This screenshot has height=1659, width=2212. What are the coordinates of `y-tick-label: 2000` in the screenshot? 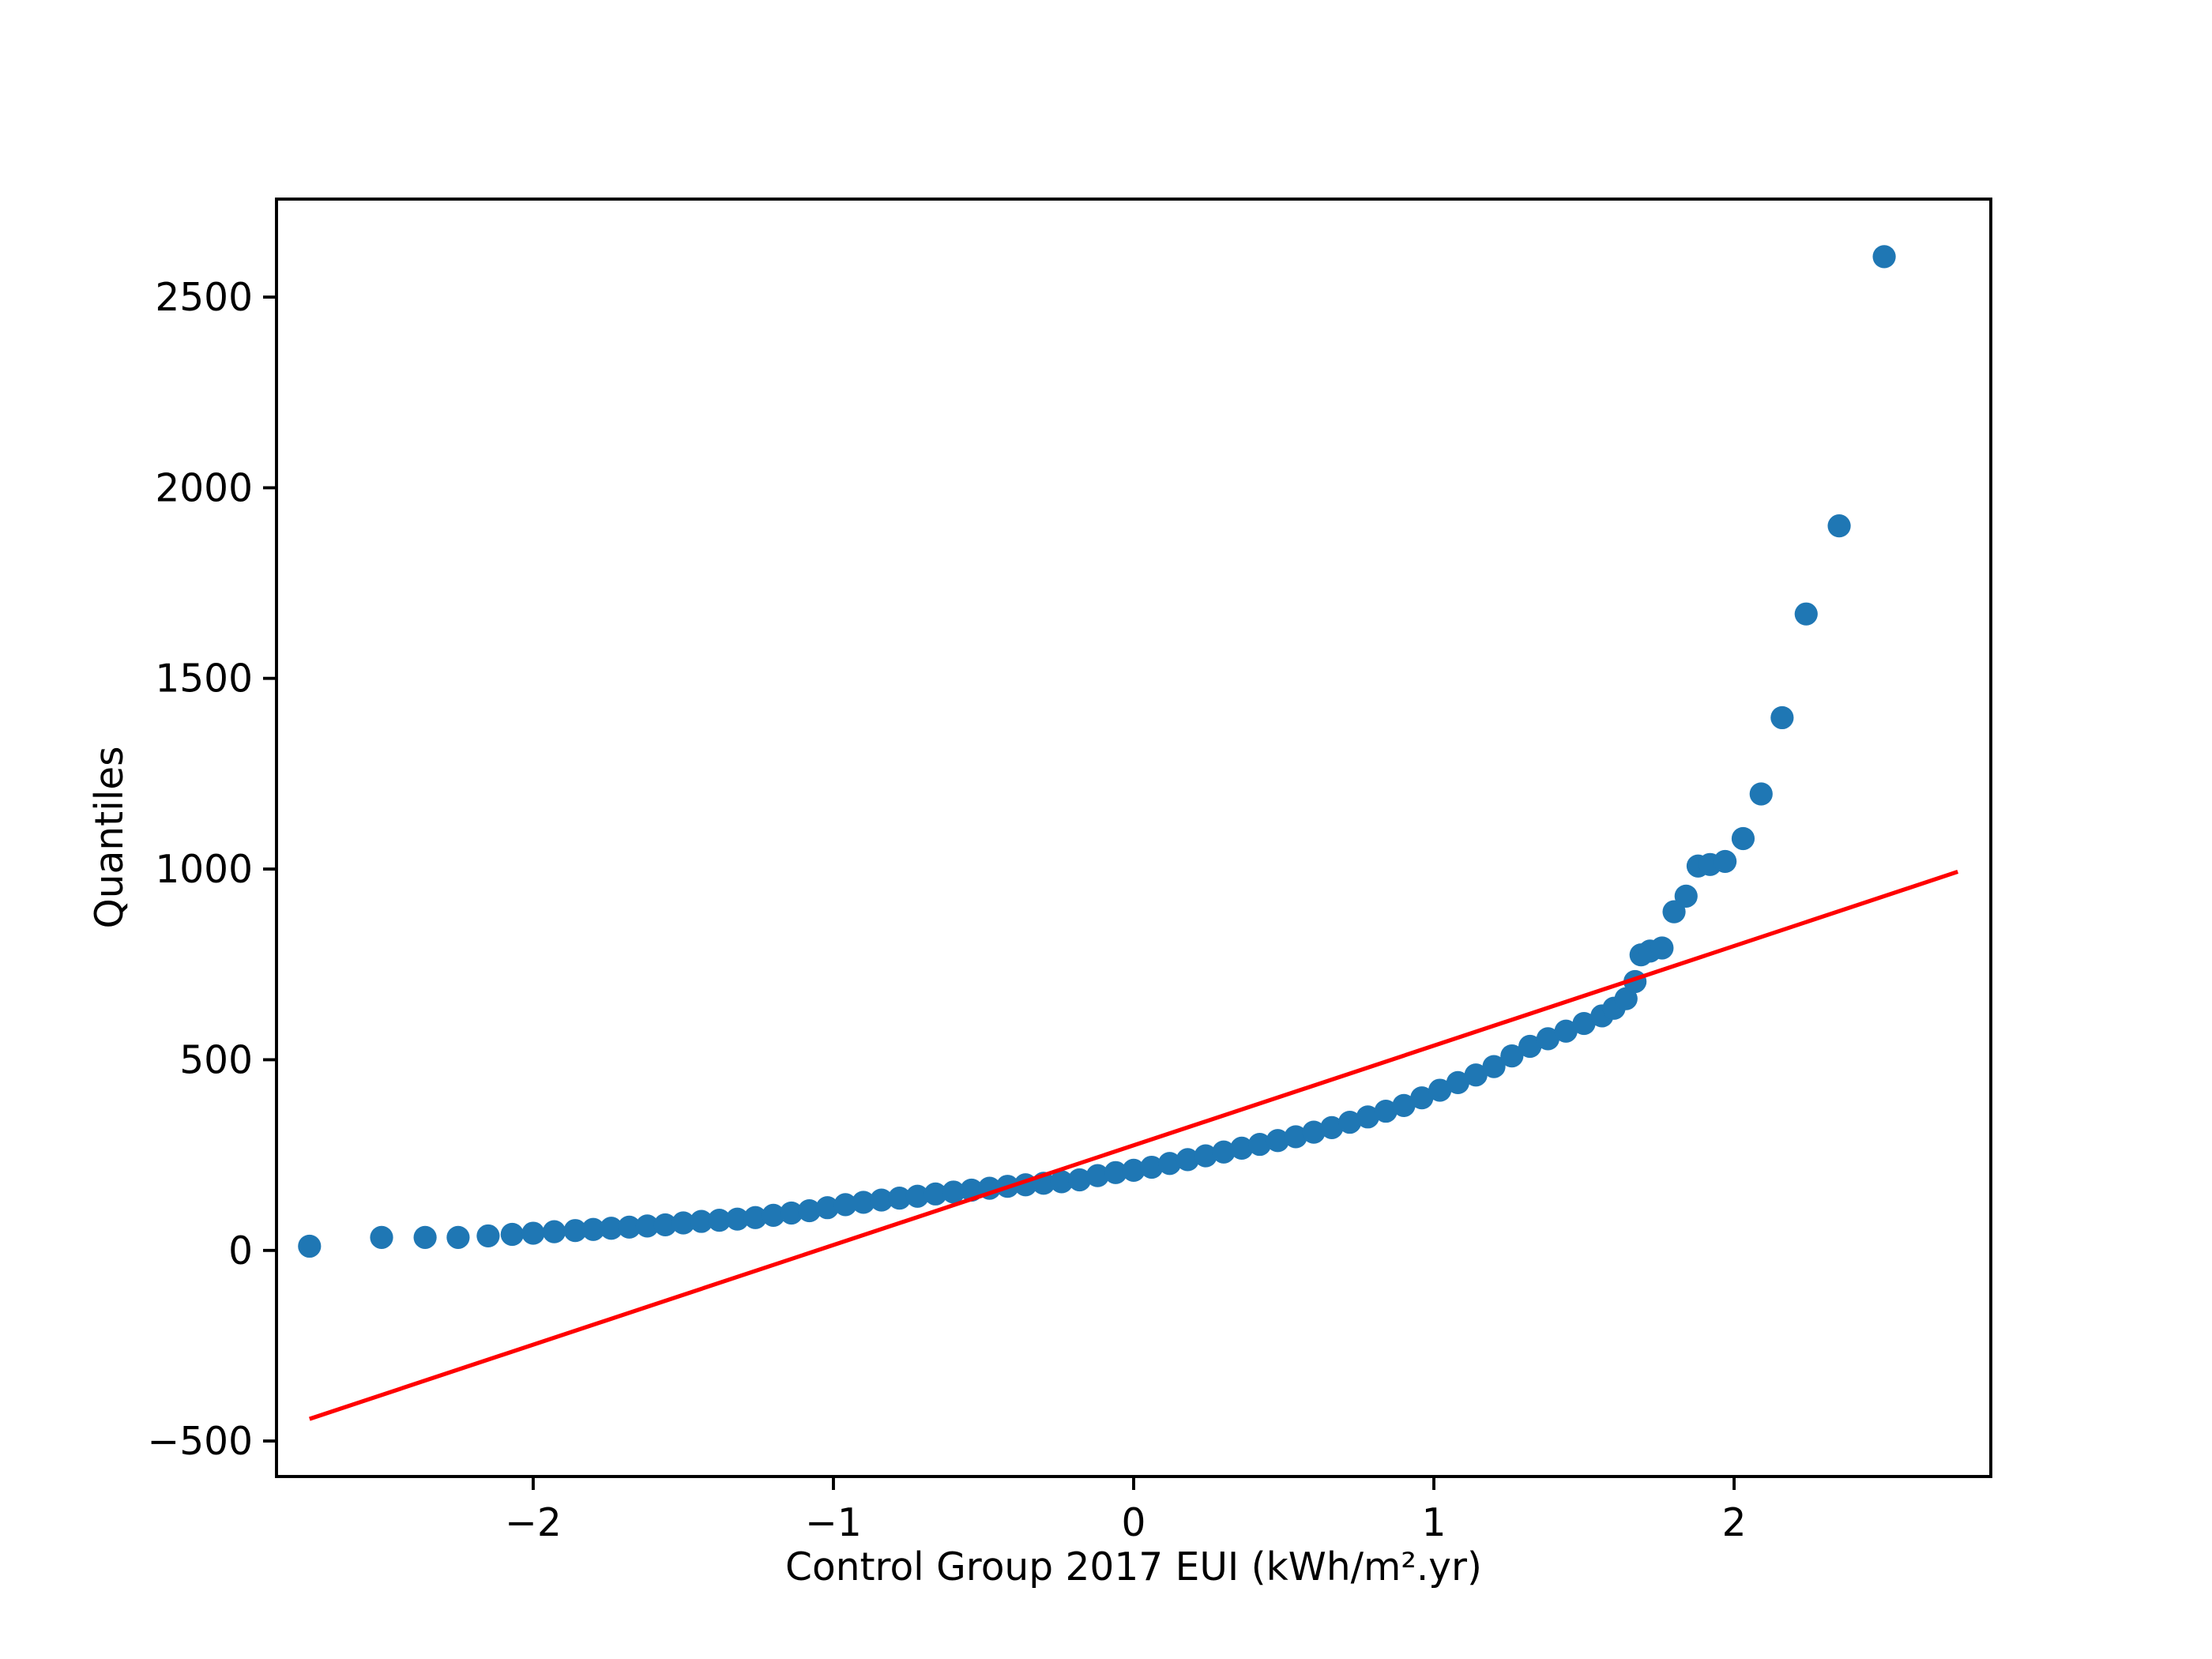 It's located at (204, 488).